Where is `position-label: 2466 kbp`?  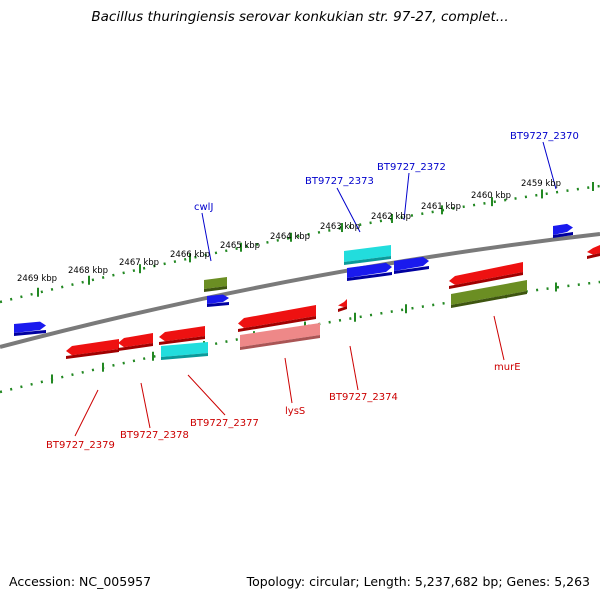 position-label: 2466 kbp is located at coordinates (190, 255).